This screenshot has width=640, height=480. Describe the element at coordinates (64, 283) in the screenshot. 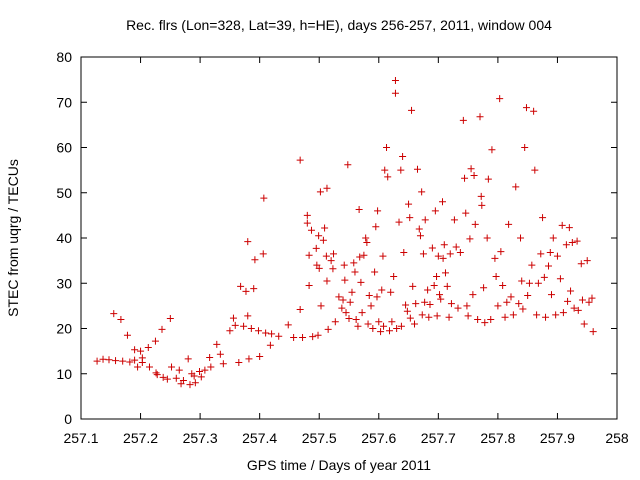

I see `y-tick-label: 30` at that location.